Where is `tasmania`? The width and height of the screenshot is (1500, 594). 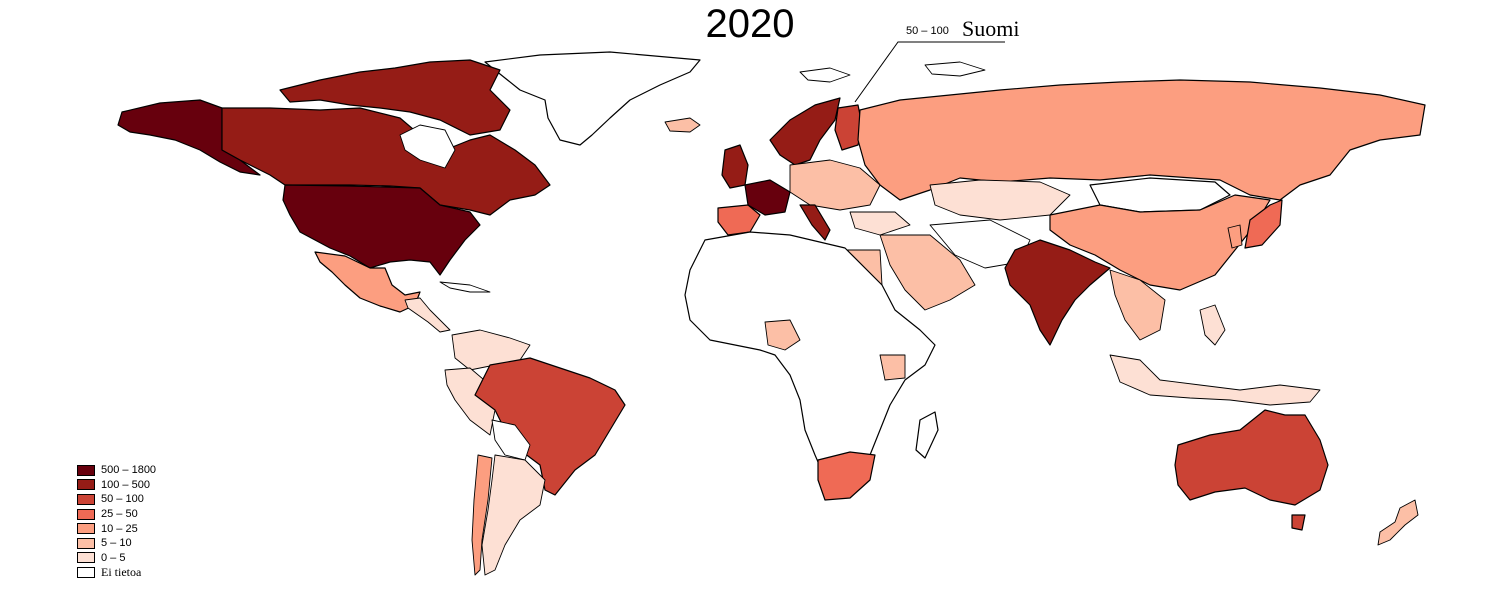
tasmania is located at coordinates (1298, 522).